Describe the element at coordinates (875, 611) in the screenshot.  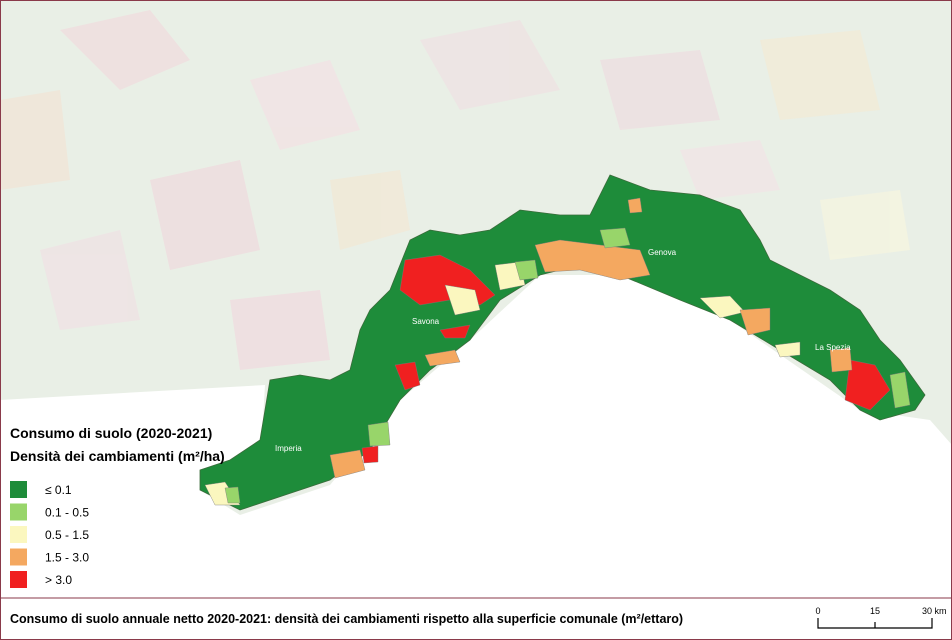
I see `scale-label: 15` at that location.